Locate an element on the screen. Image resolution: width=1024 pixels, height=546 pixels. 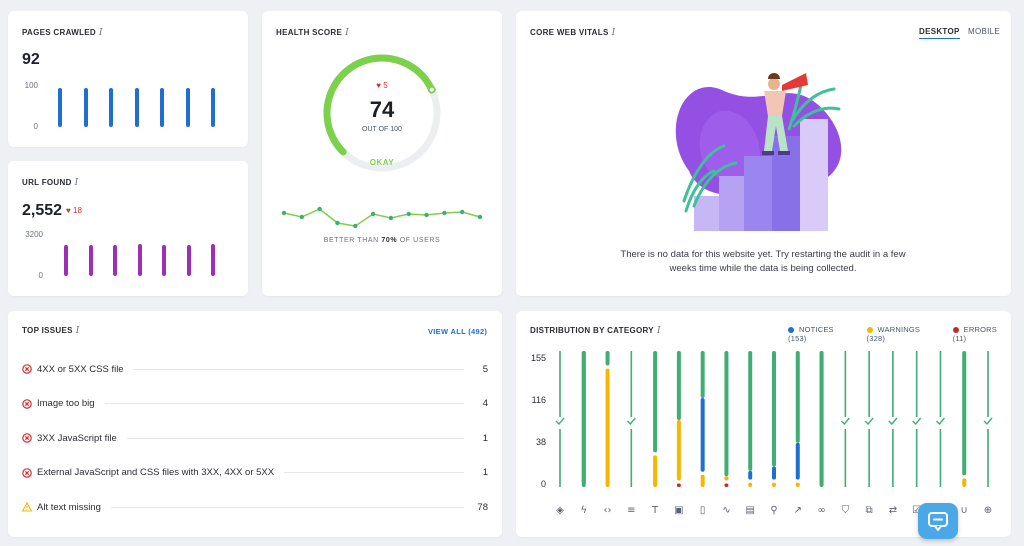
swap-icon: ⇄ is located at coordinates (893, 510).